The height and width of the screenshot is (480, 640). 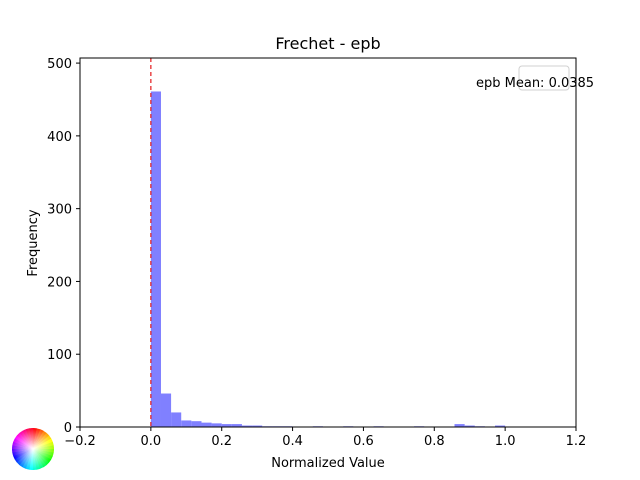 What do you see at coordinates (63, 246) in the screenshot?
I see `y-axis-ticks: 0 100 200 300 400 500` at bounding box center [63, 246].